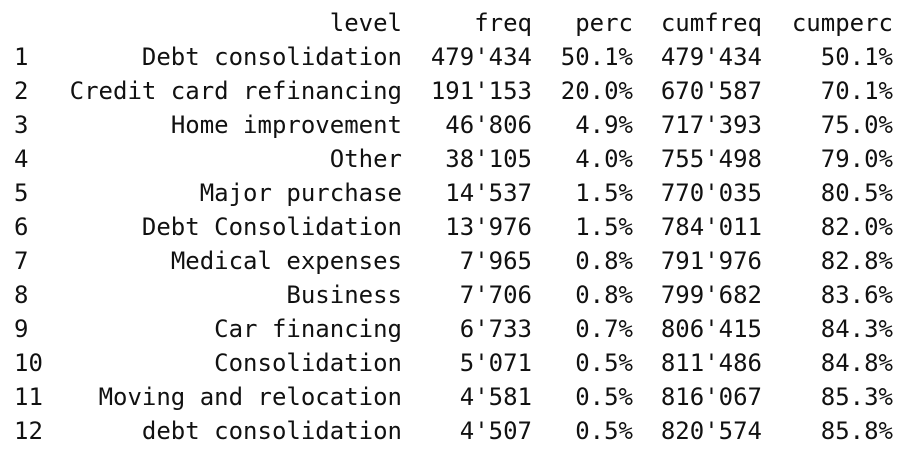 This screenshot has height=452, width=918. Describe the element at coordinates (344, 295) in the screenshot. I see `row-level: Business` at that location.